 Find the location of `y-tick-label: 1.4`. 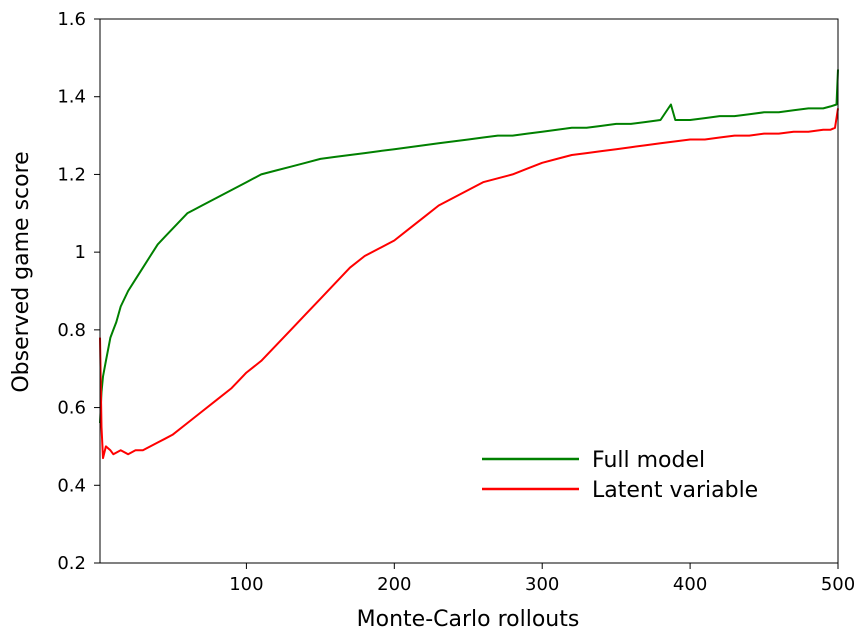

y-tick-label: 1.4 is located at coordinates (71, 97).